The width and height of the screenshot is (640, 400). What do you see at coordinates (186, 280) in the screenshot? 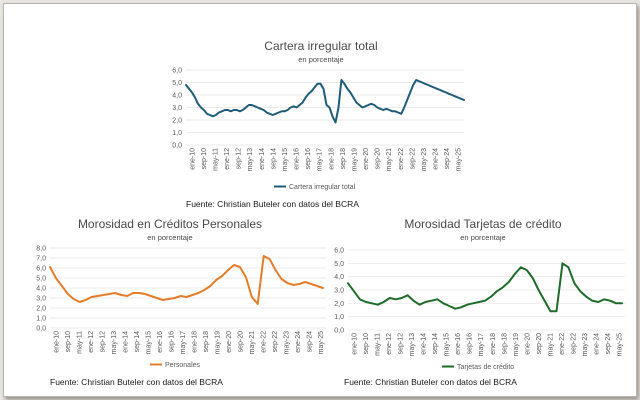
I see `series-line-left` at bounding box center [186, 280].